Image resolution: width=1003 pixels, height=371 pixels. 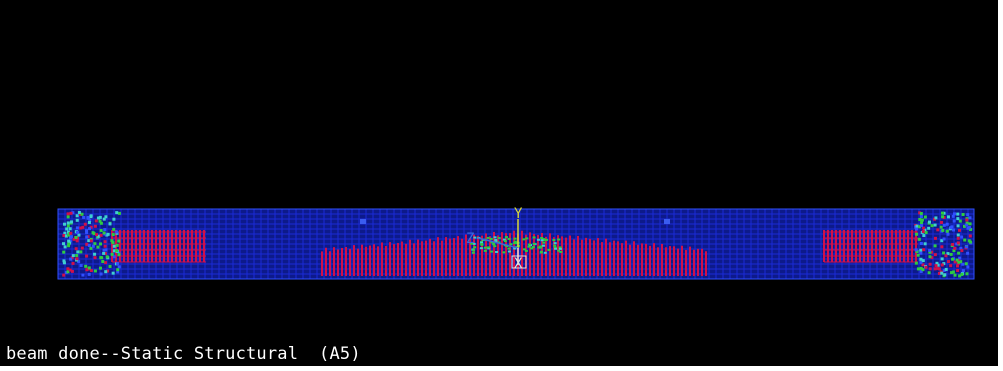 What do you see at coordinates (943, 244) in the screenshot?
I see `support-right` at bounding box center [943, 244].